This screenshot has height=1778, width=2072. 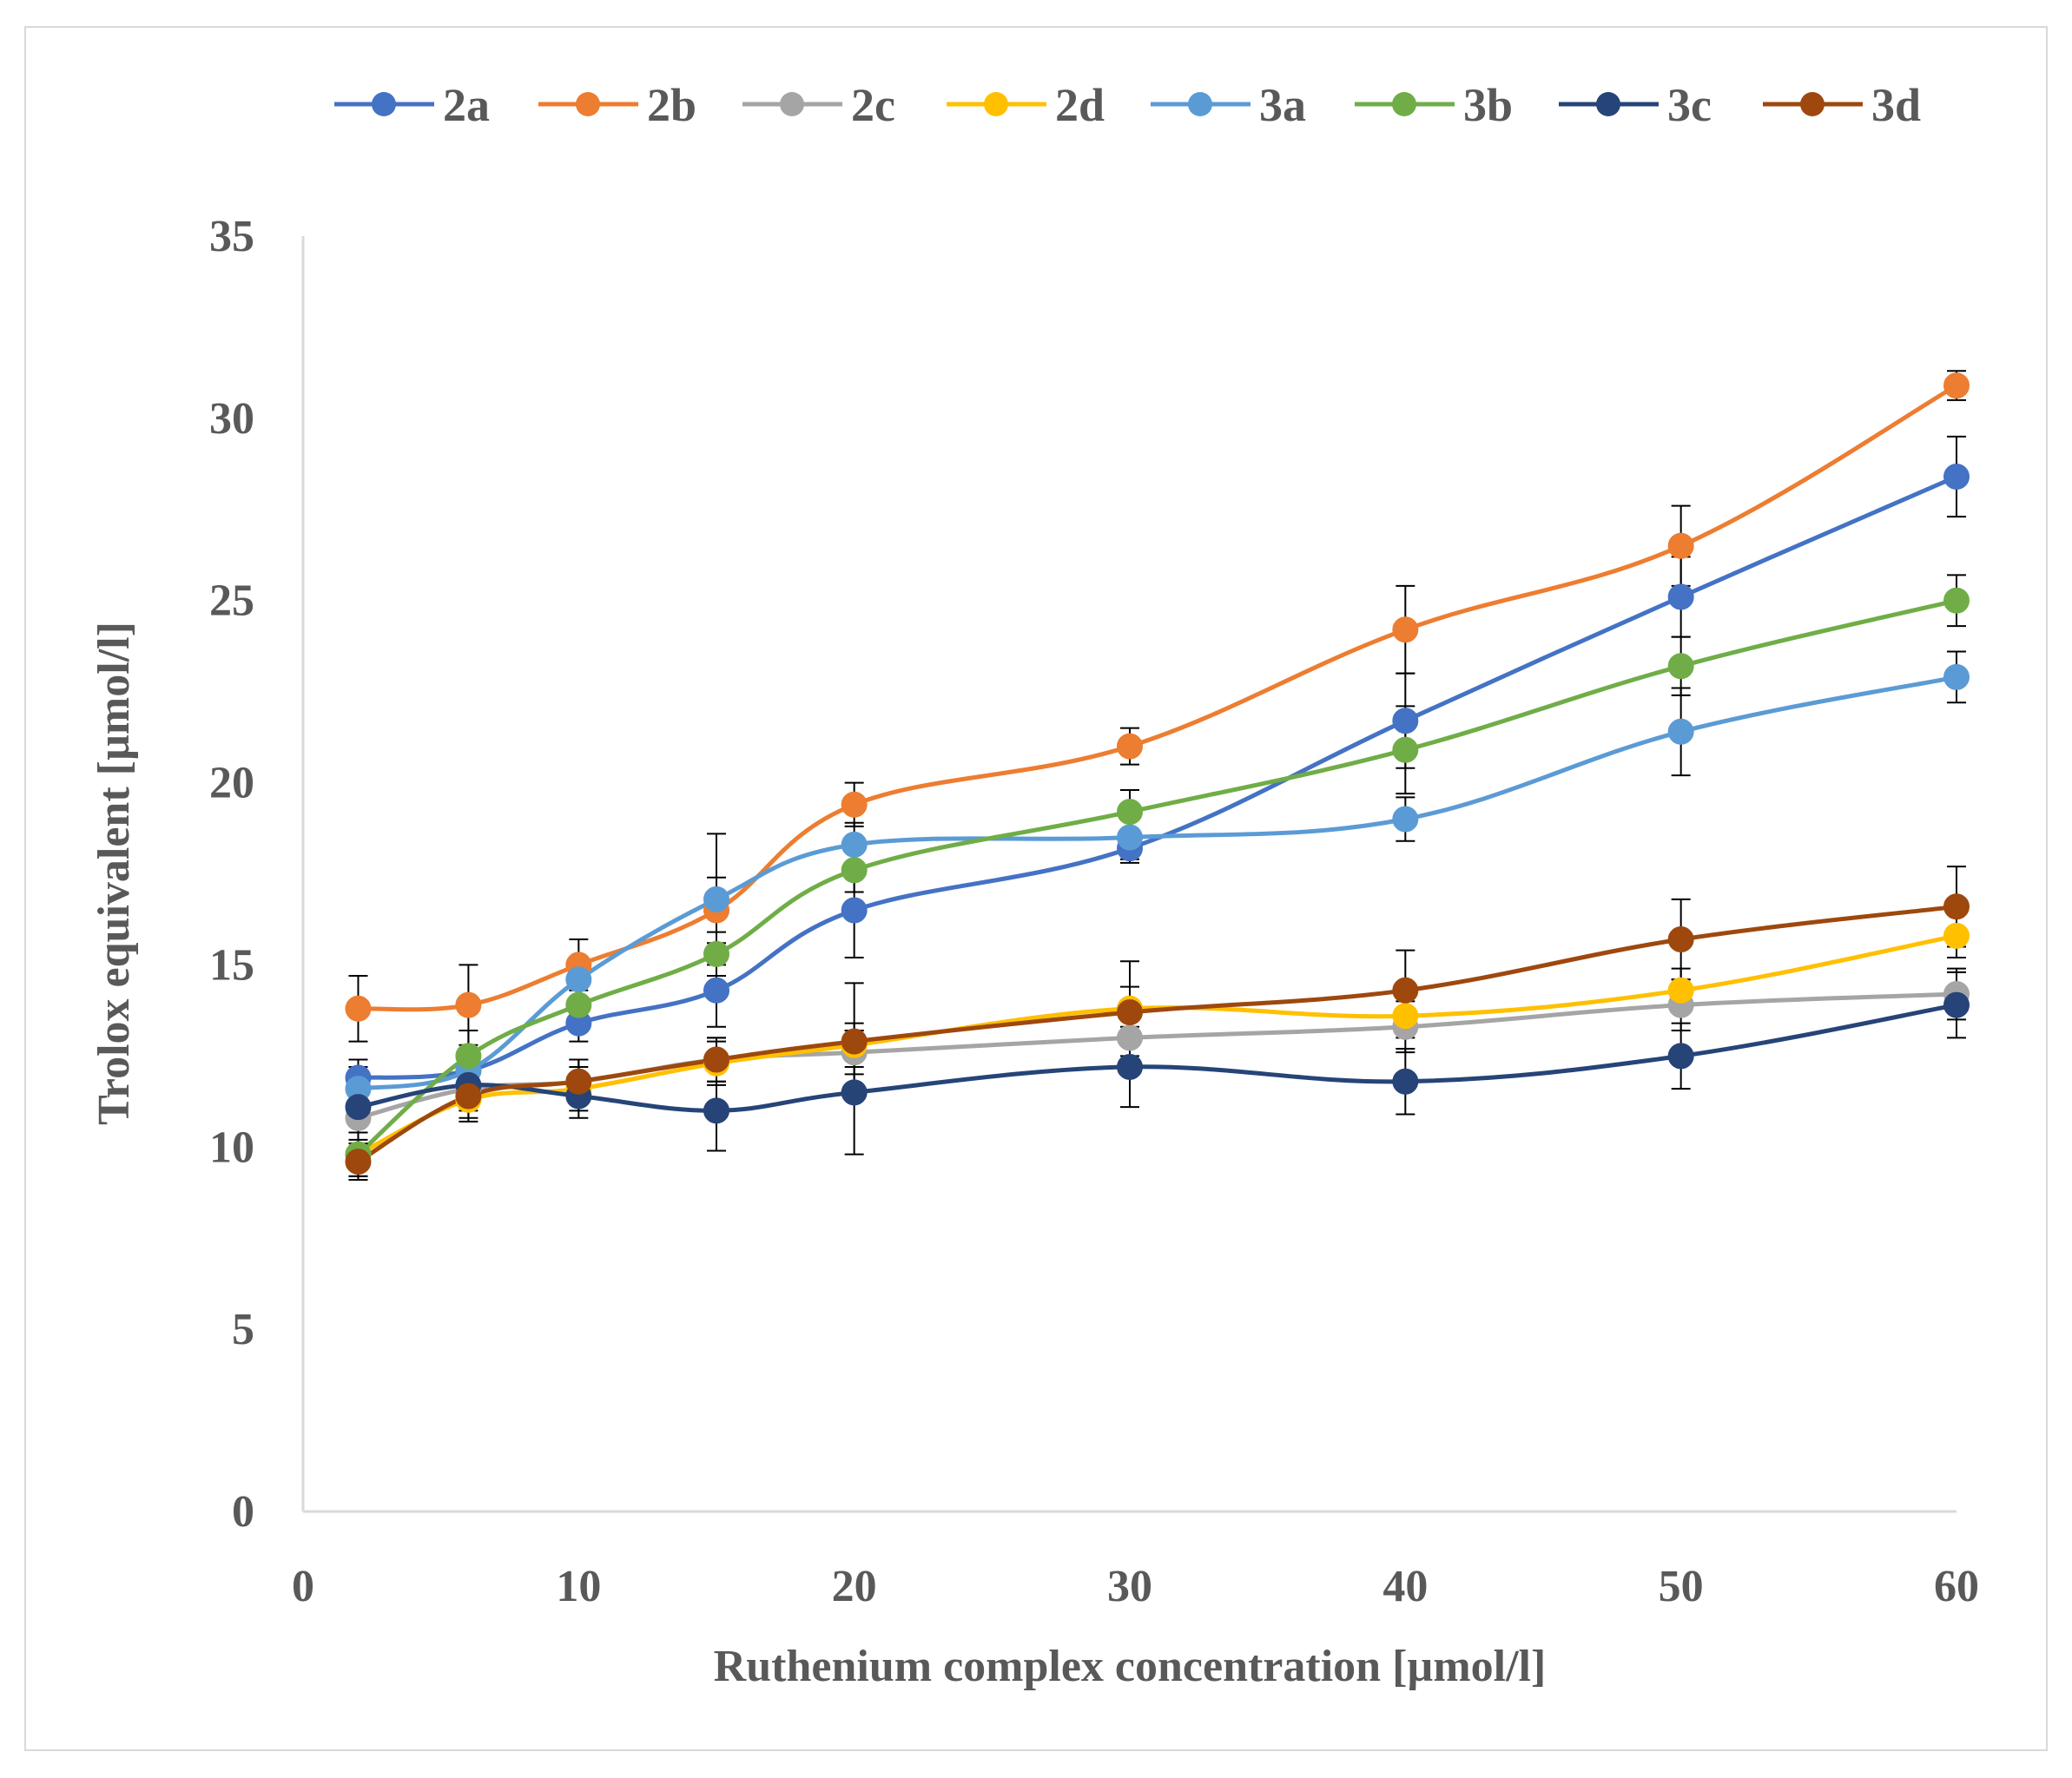 What do you see at coordinates (231, 601) in the screenshot?
I see `y-tick-label: 25` at bounding box center [231, 601].